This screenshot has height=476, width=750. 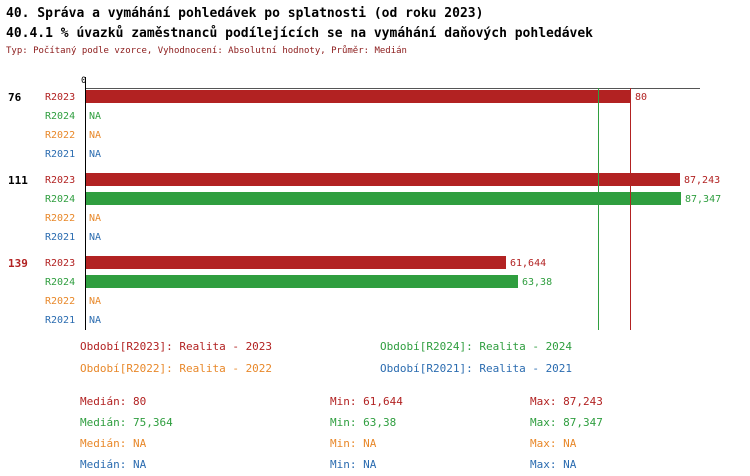 I want to click on stat-median-r2023: Medián: 80, so click(x=113, y=401).